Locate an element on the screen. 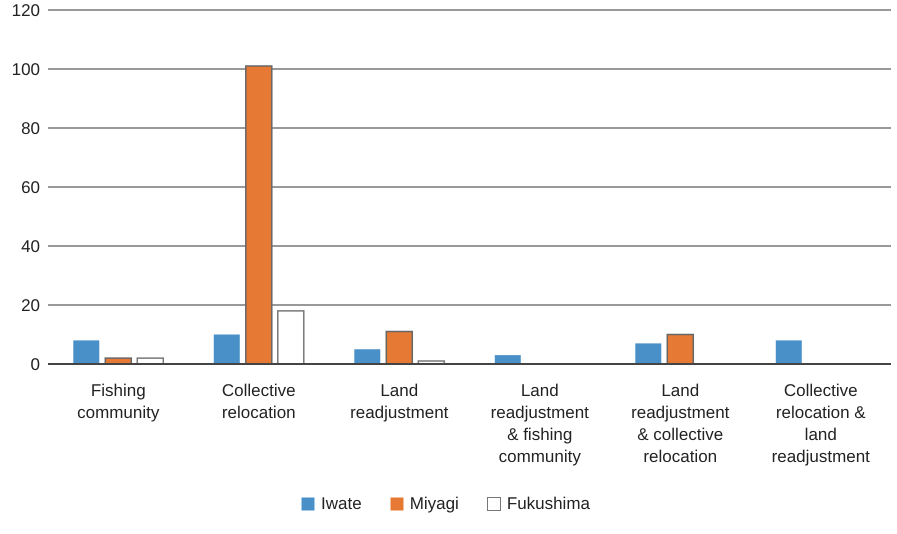 The height and width of the screenshot is (534, 897). y-tick-label: 80 is located at coordinates (30, 128).